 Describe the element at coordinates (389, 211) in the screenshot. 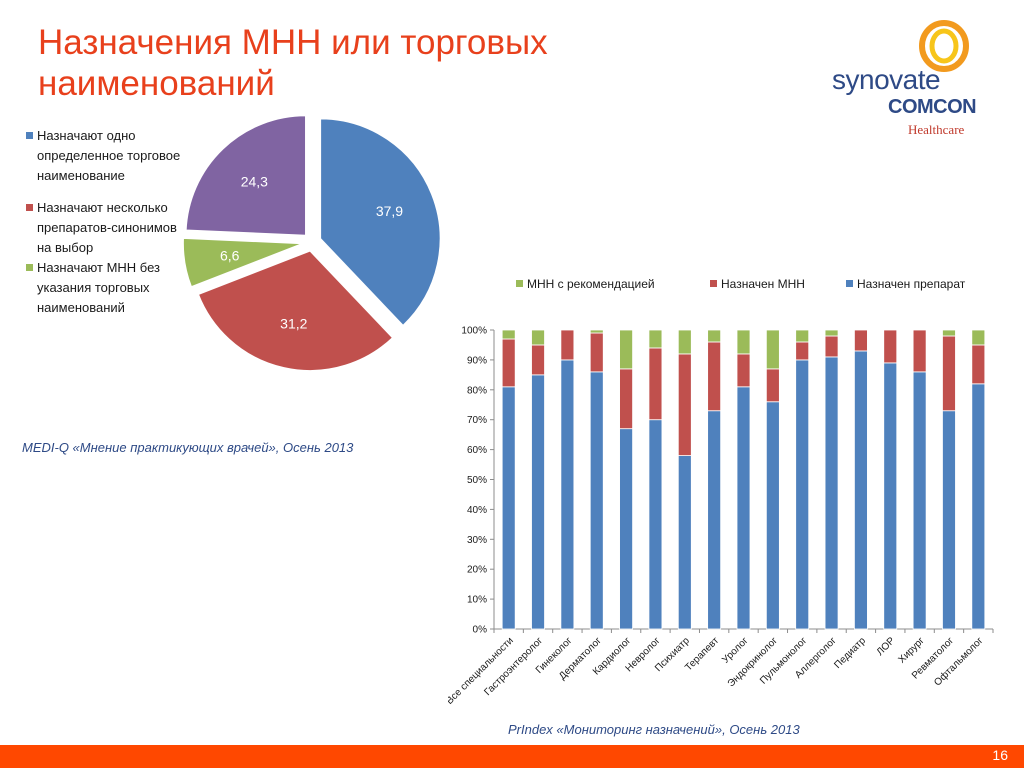

I see `pie-value-label: 37,9` at that location.